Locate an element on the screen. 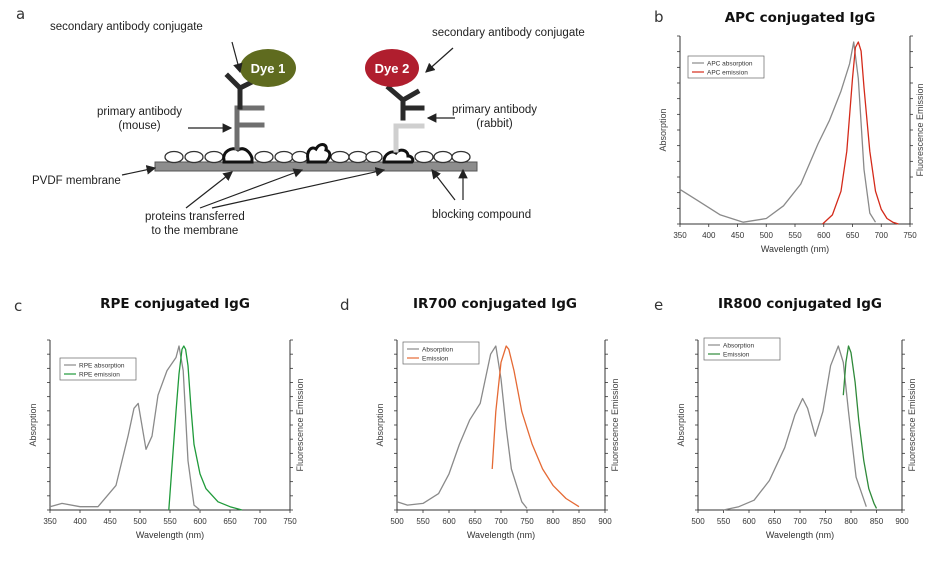 This screenshot has width=937, height=574. legend-label: Absorption is located at coordinates (738, 346).